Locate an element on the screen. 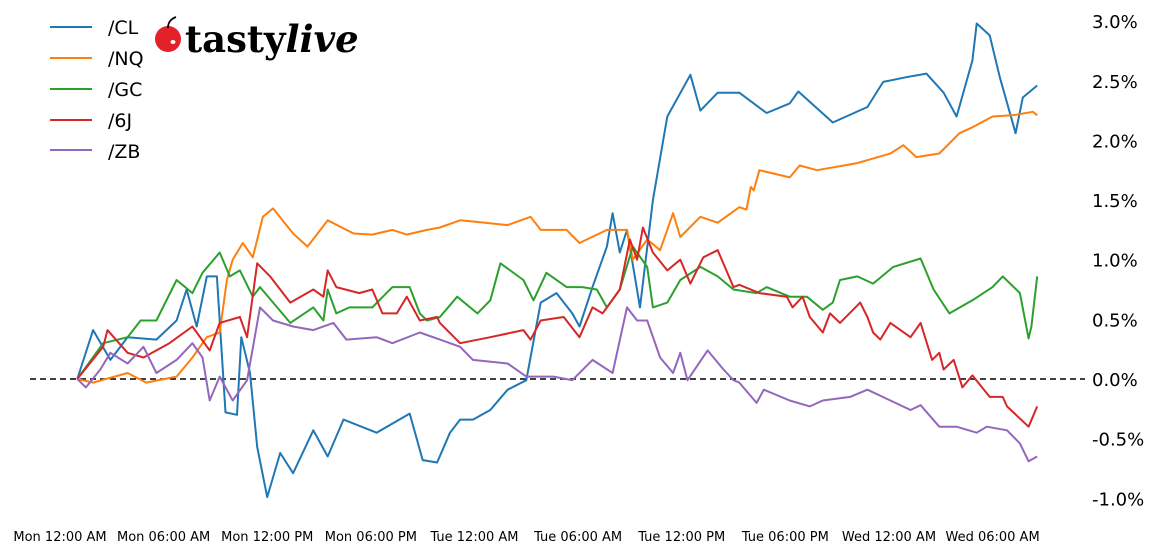 The width and height of the screenshot is (1158, 547). legend-label-zb: /ZB is located at coordinates (124, 152).